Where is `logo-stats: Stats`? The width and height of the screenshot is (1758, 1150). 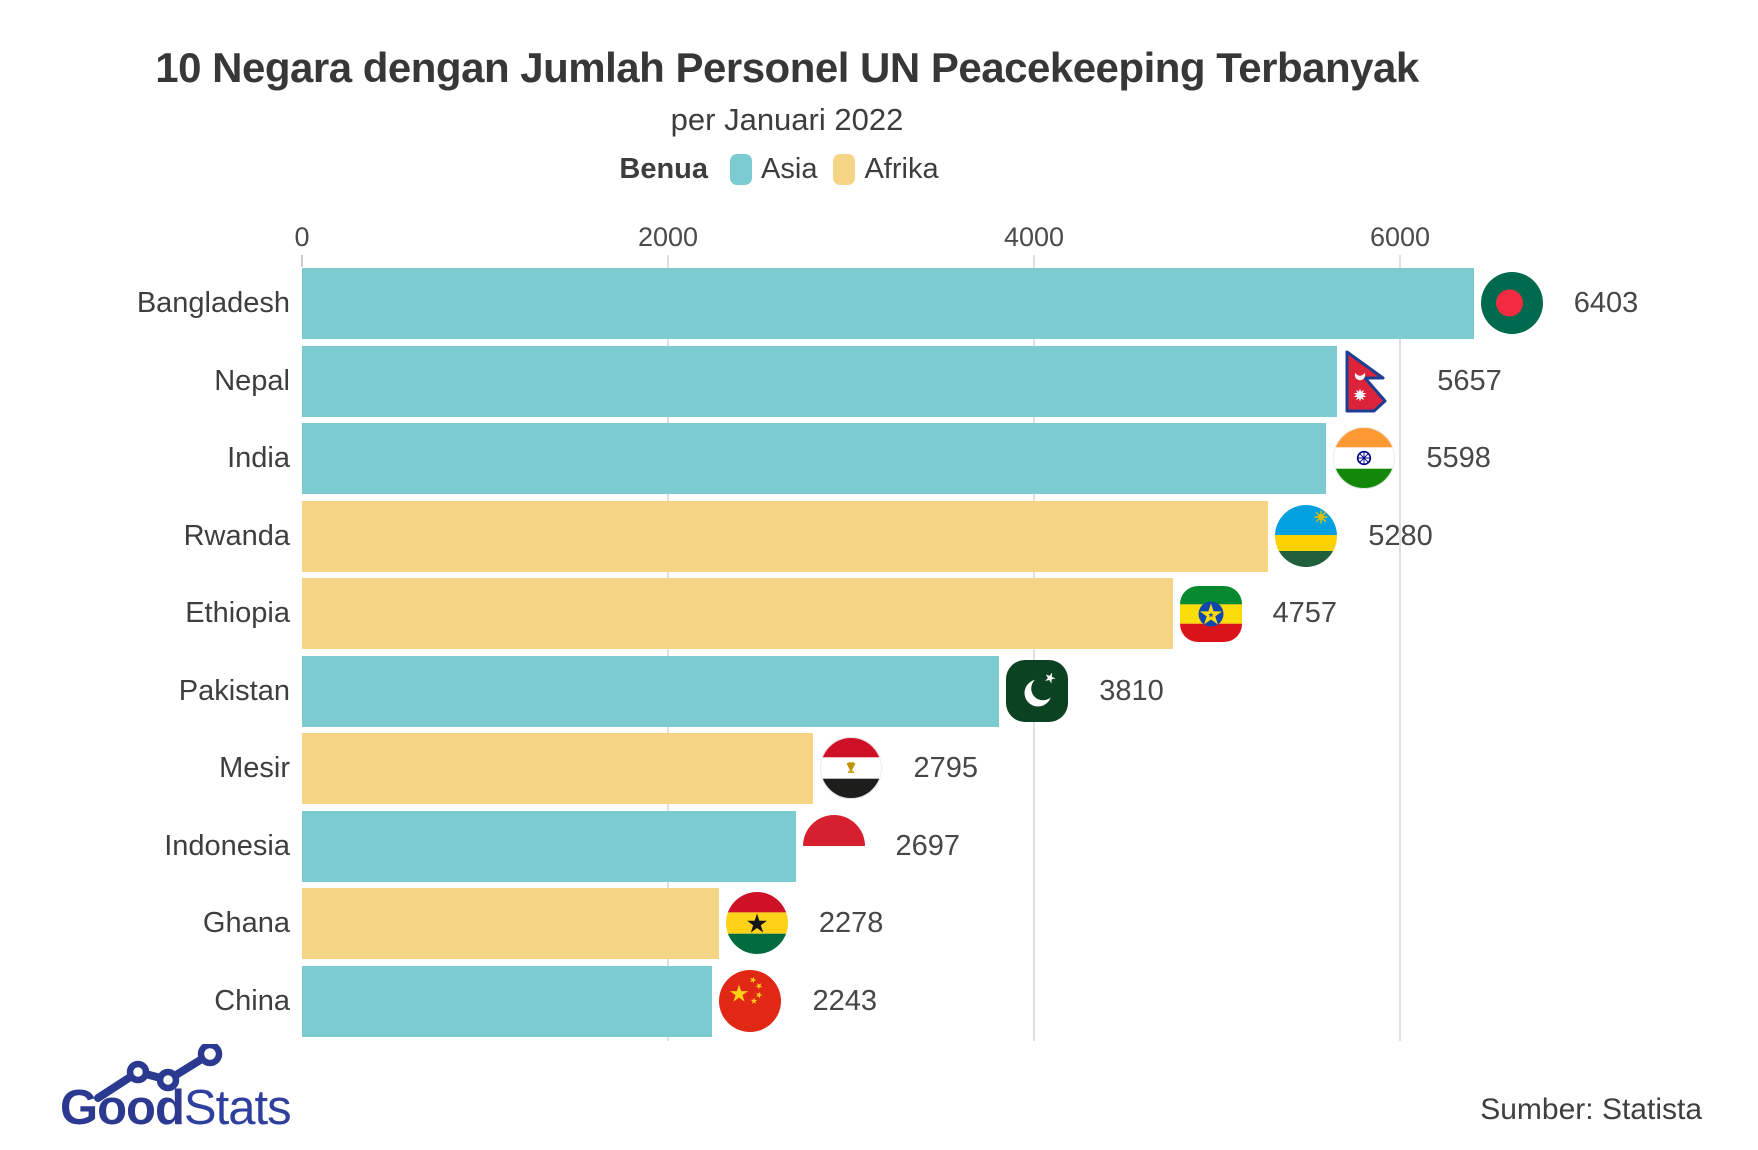 logo-stats: Stats is located at coordinates (237, 1108).